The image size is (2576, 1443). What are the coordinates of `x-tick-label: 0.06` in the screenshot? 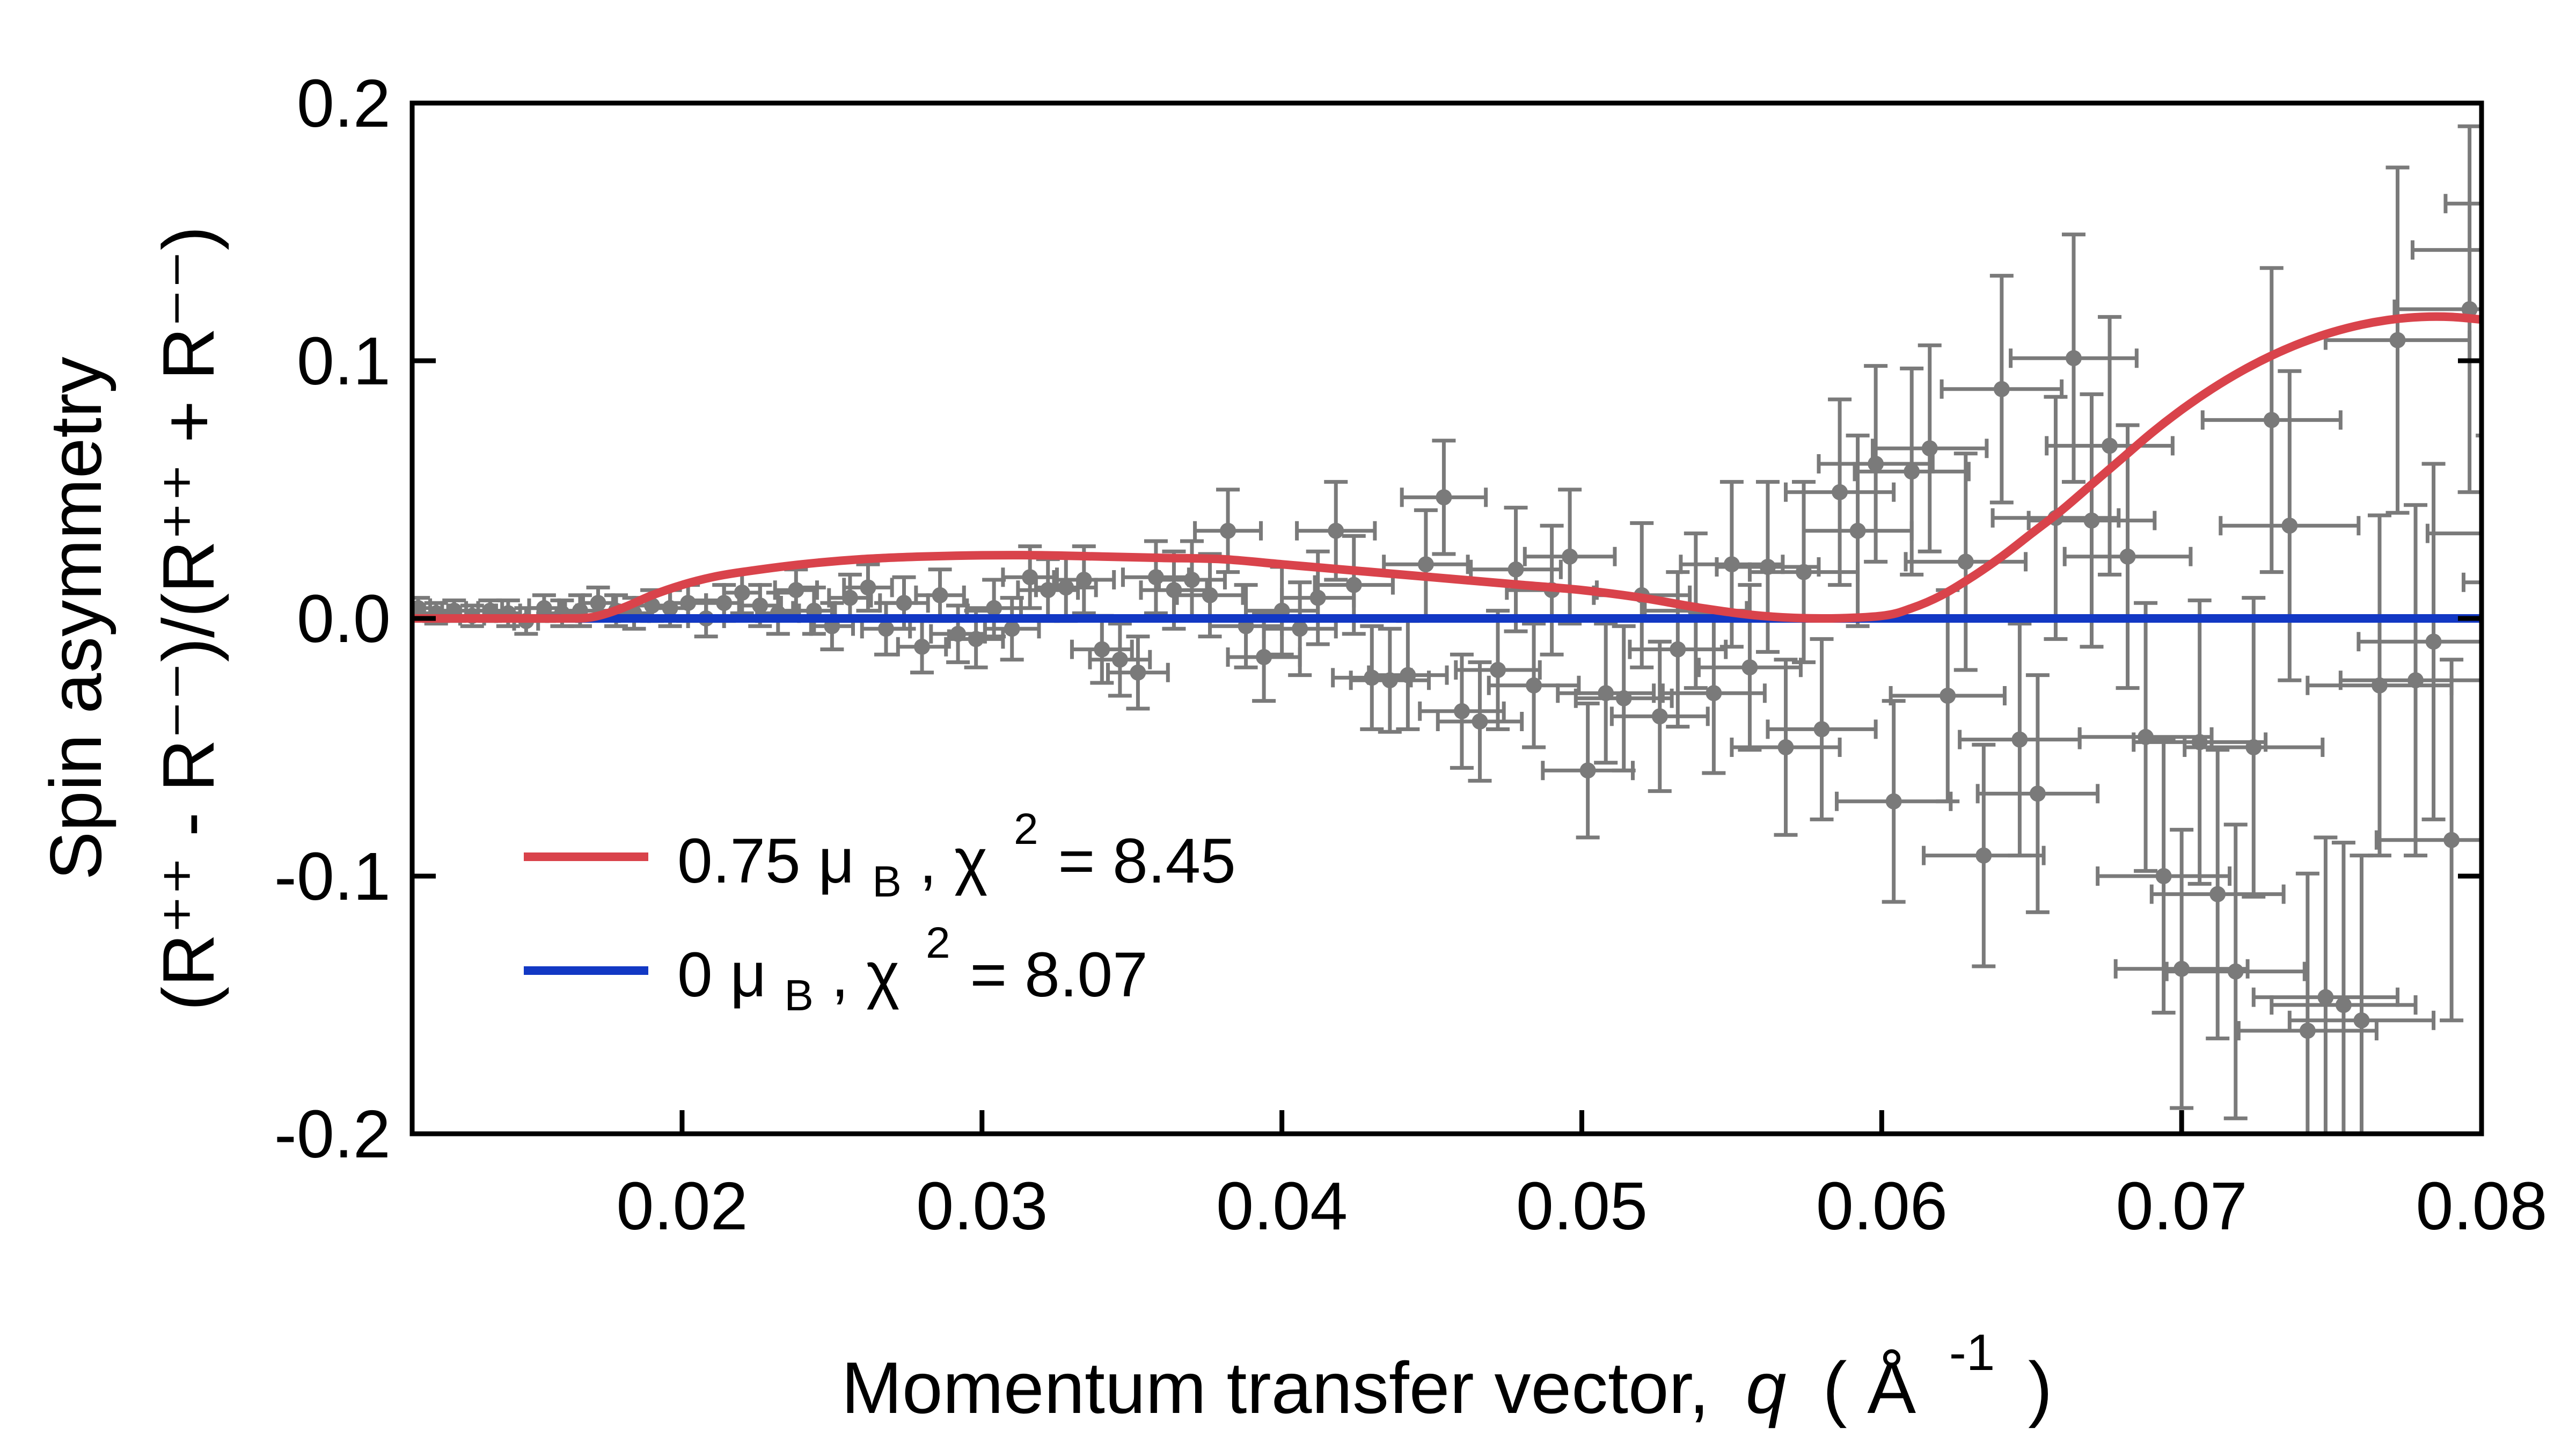 It's located at (1882, 1206).